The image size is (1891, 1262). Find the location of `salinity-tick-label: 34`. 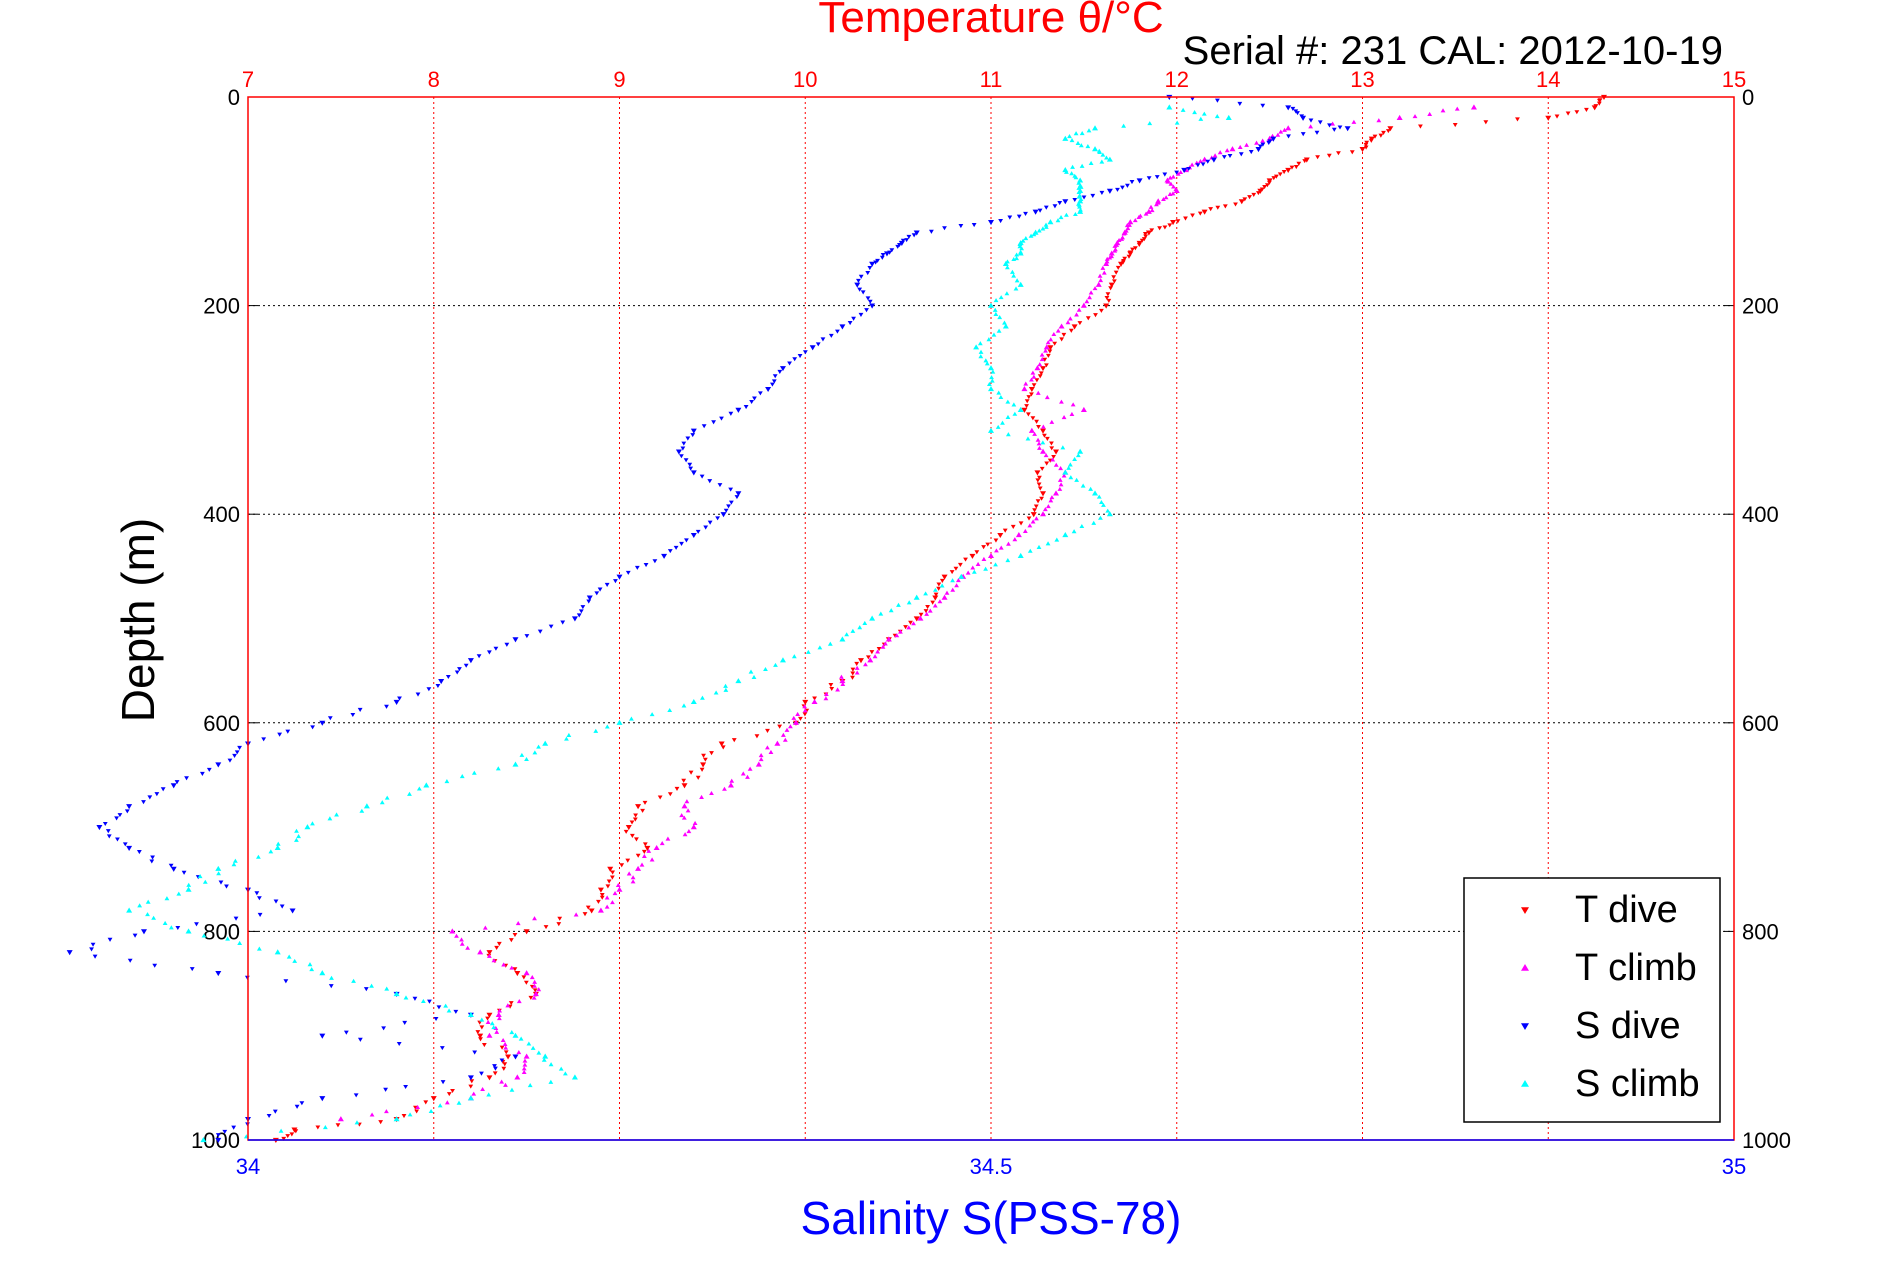

salinity-tick-label: 34 is located at coordinates (248, 1166).